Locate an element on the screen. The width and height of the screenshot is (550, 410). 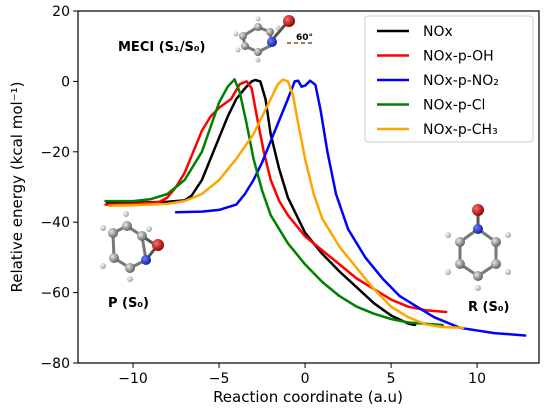
x-tick-label: 0 is located at coordinates (305, 379).